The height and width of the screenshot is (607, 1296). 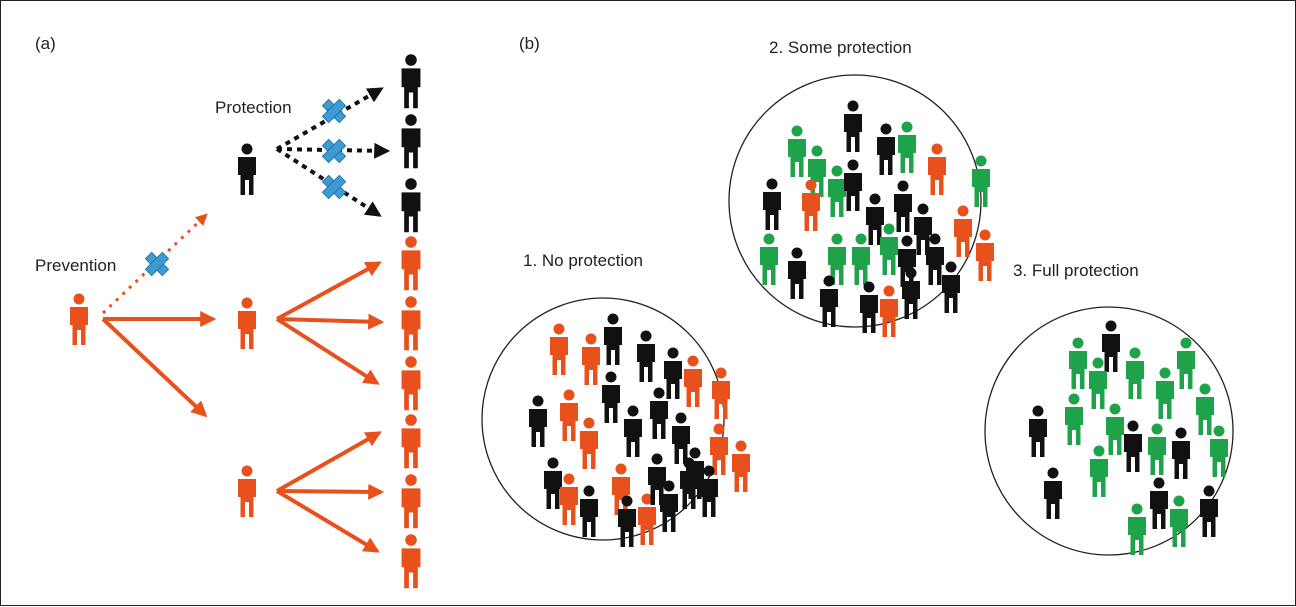 I want to click on panel-a-tag: (a), so click(x=45, y=43).